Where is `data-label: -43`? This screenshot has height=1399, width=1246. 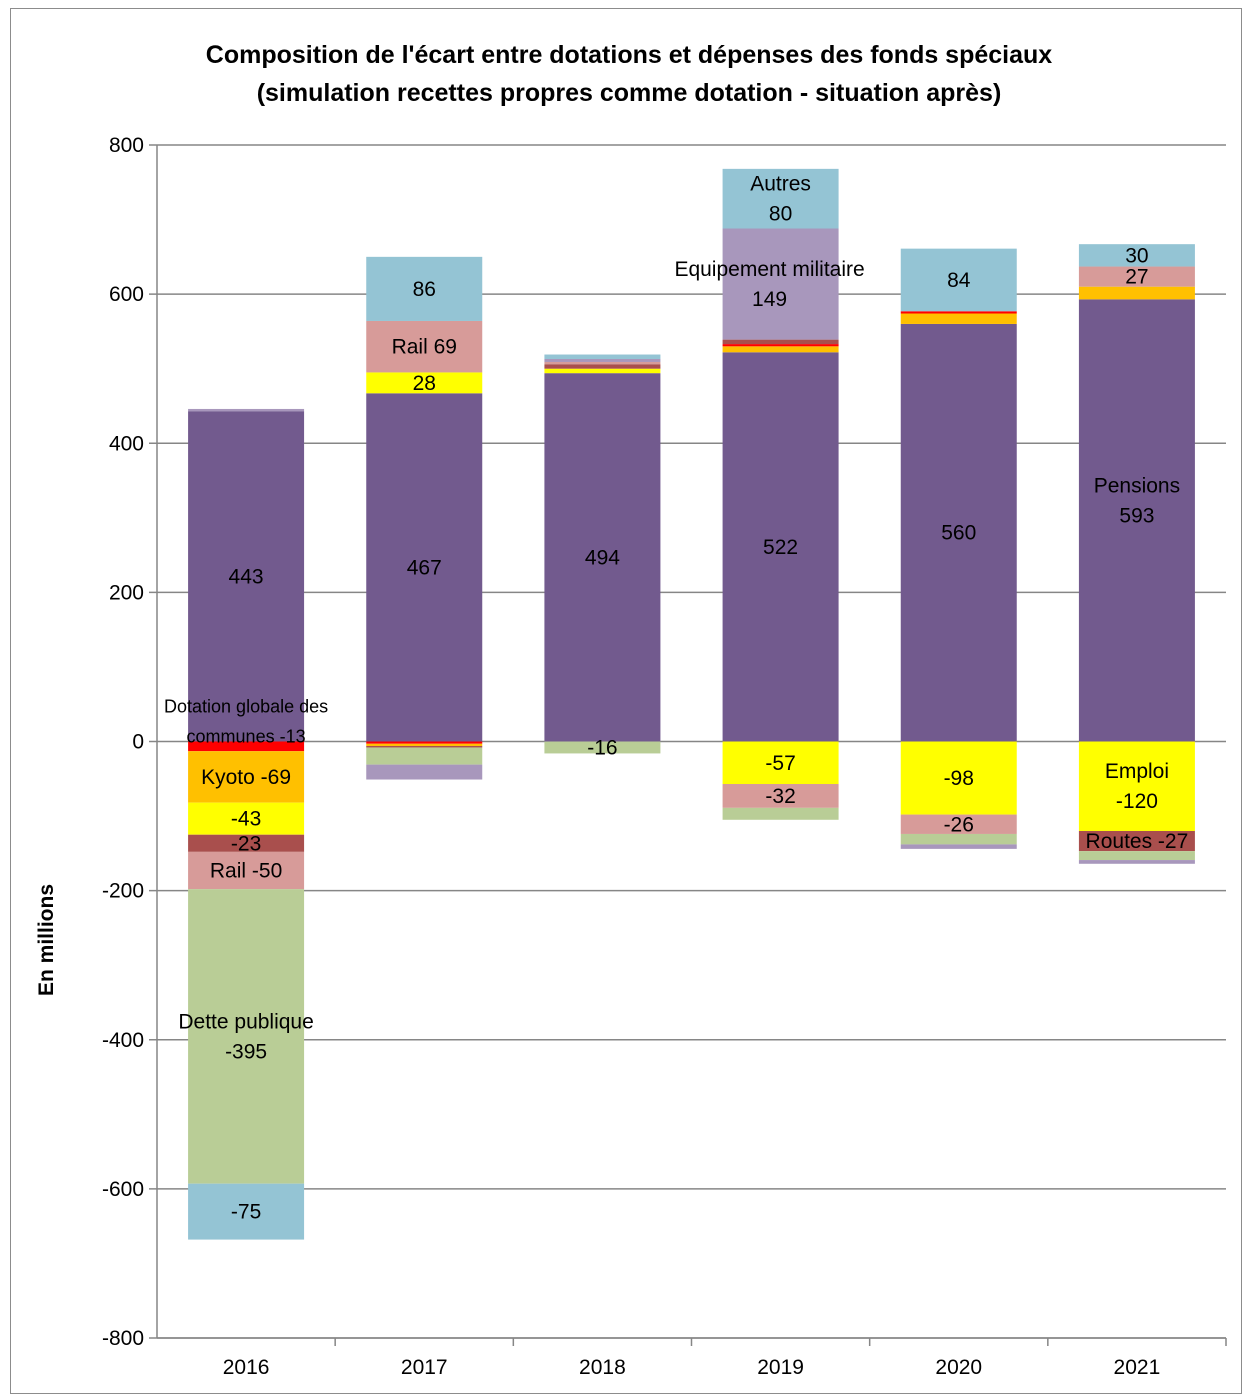 data-label: -43 is located at coordinates (246, 819).